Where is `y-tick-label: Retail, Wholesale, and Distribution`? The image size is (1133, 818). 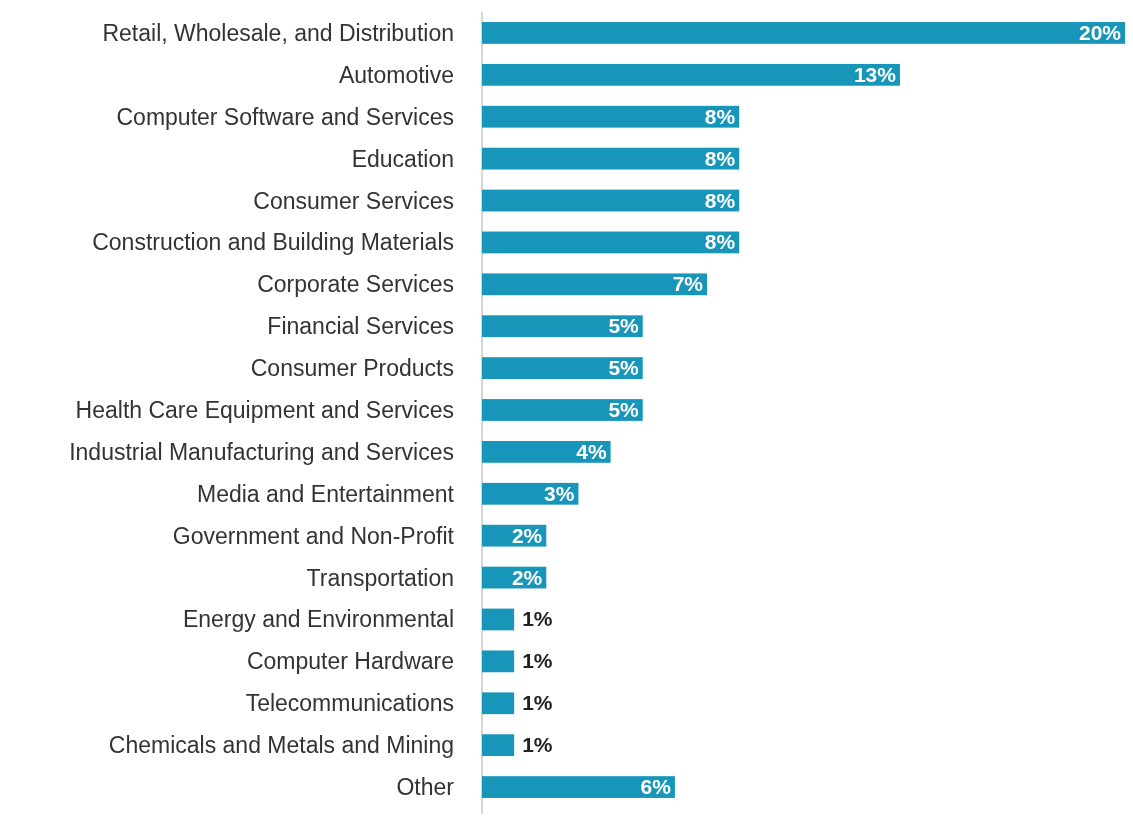
y-tick-label: Retail, Wholesale, and Distribution is located at coordinates (278, 32).